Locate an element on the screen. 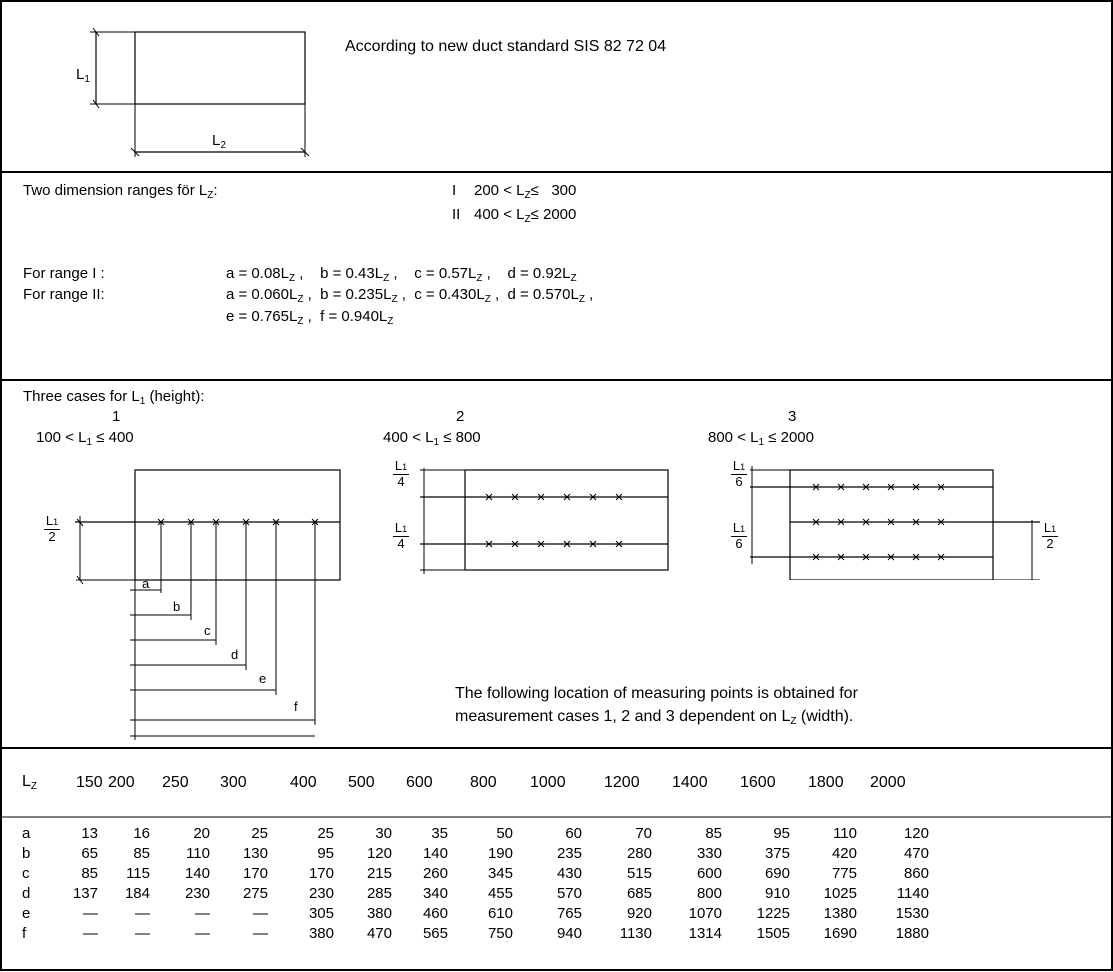 Image resolution: width=1113 pixels, height=972 pixels. table-row-label: d is located at coordinates (26, 893).